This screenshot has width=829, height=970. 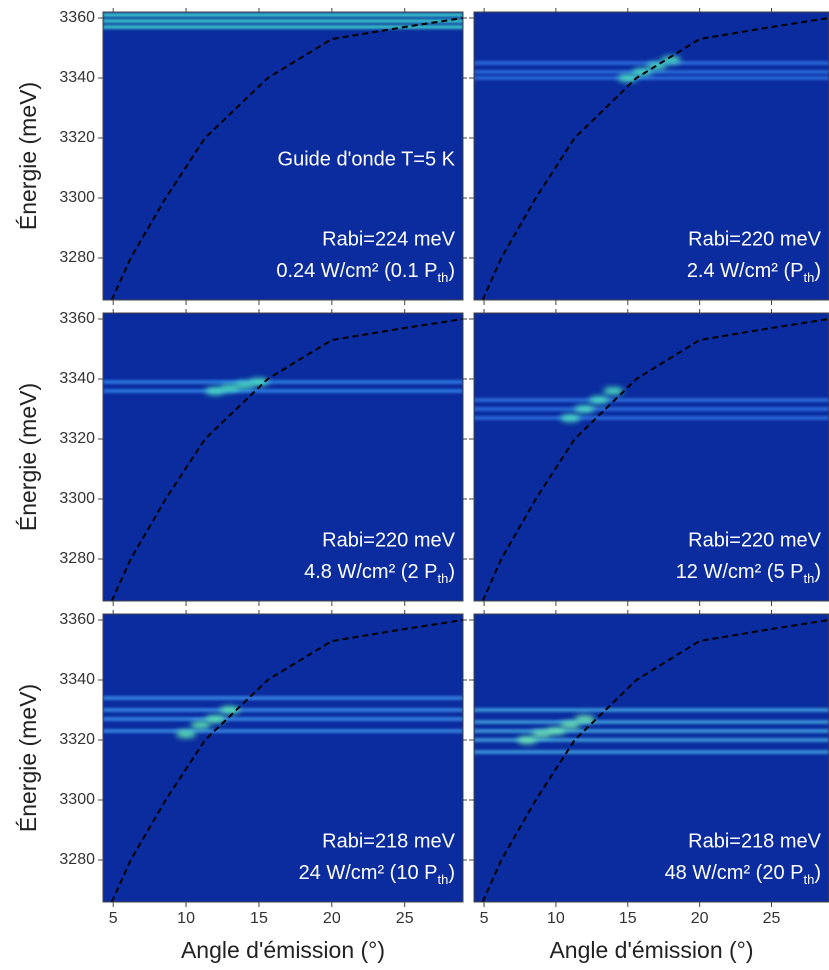 What do you see at coordinates (367, 159) in the screenshot?
I see `annotation: Guide d'onde T=5 K` at bounding box center [367, 159].